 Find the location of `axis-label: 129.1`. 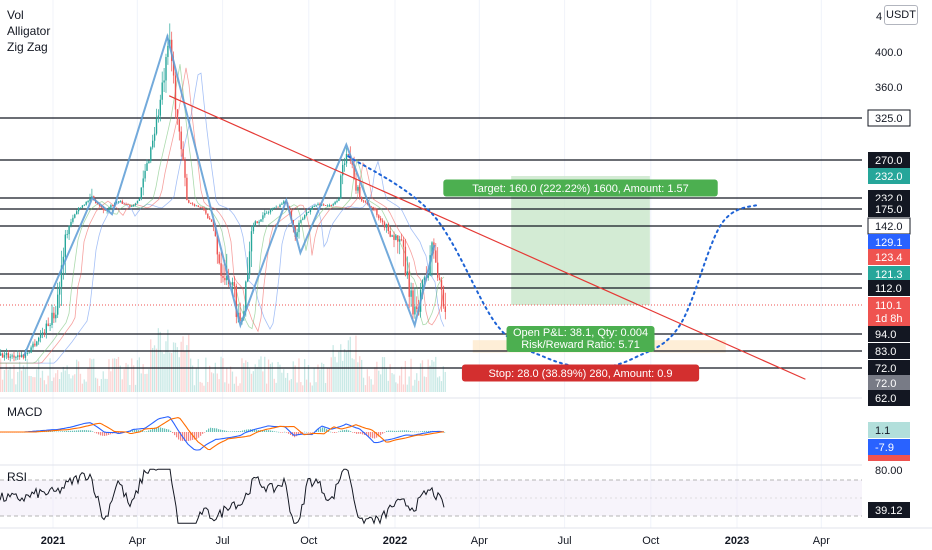

axis-label: 129.1 is located at coordinates (889, 243).